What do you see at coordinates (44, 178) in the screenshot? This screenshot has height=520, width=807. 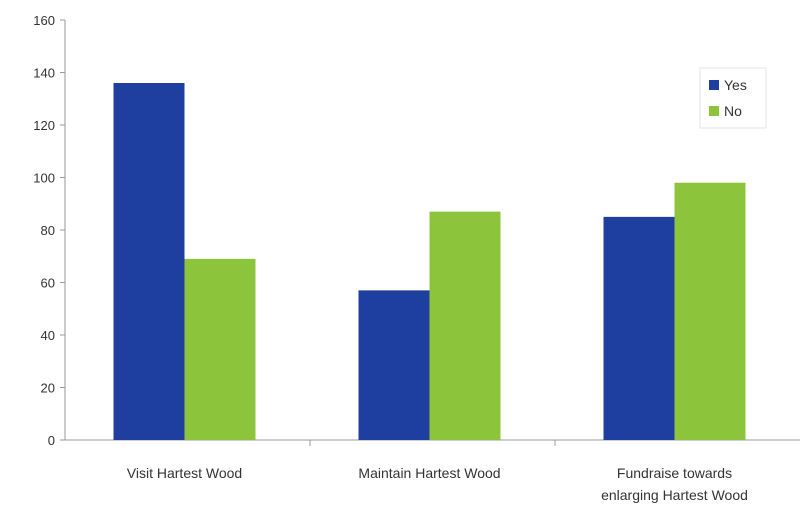 I see `y-tick-label: 100` at bounding box center [44, 178].